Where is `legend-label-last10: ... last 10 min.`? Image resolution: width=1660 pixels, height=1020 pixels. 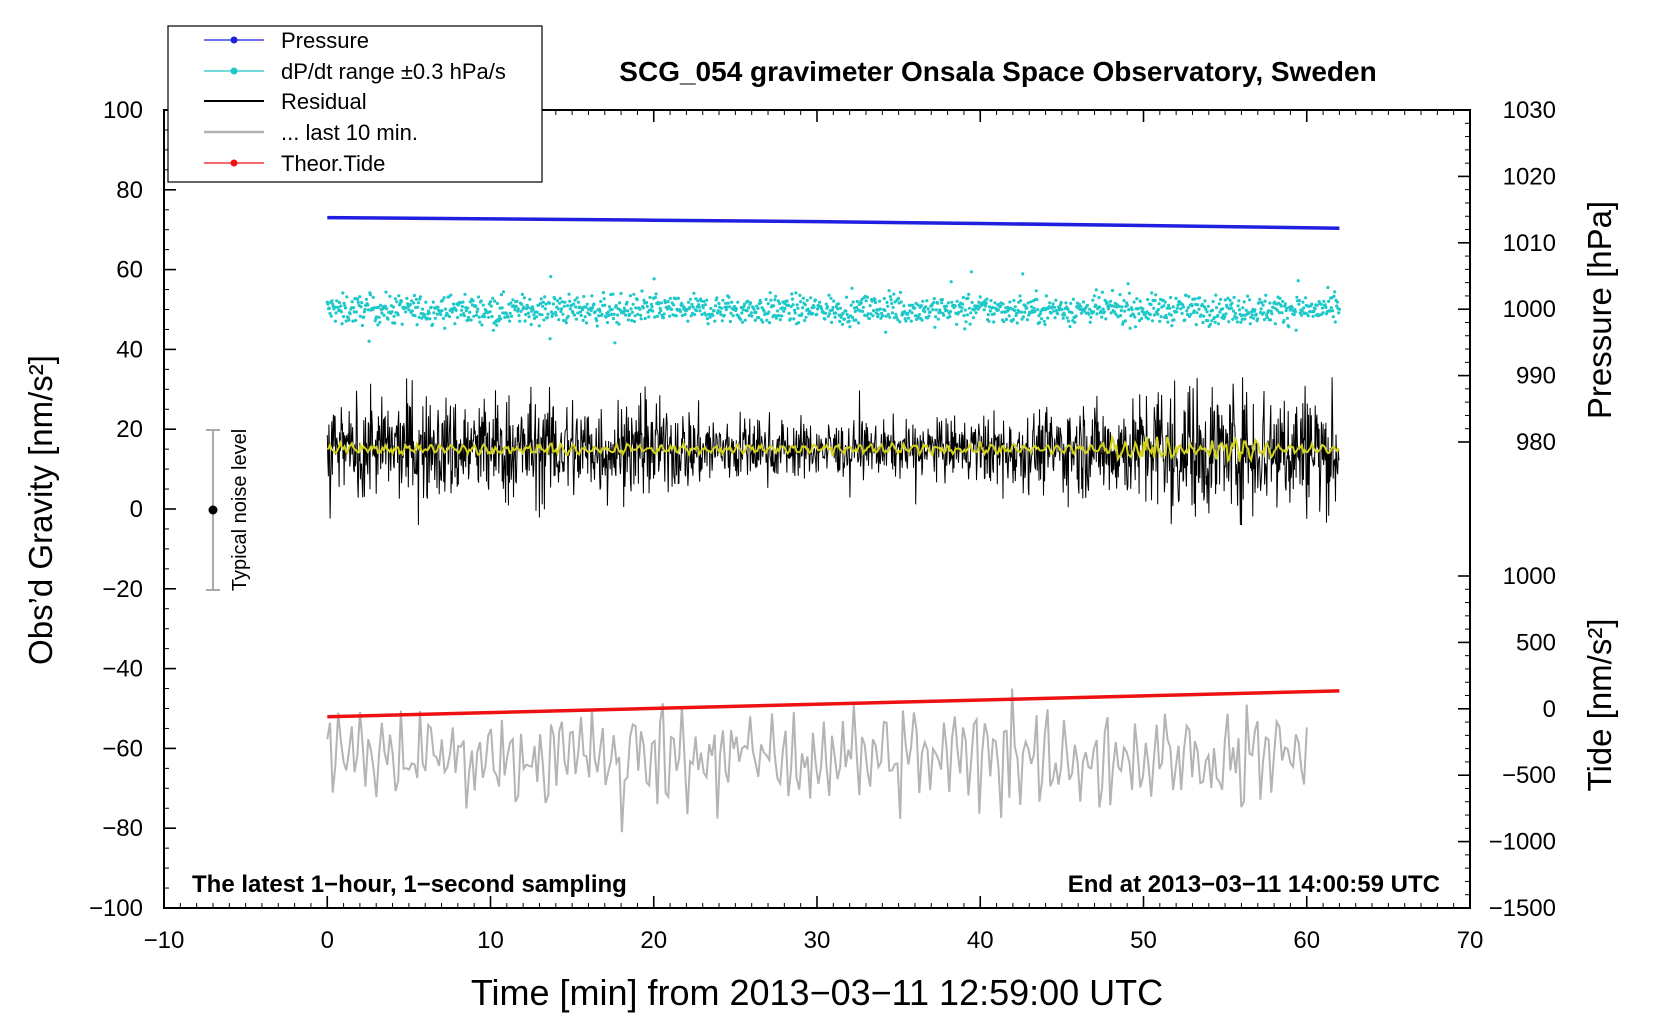
legend-label-last10: ... last 10 min. is located at coordinates (349, 132).